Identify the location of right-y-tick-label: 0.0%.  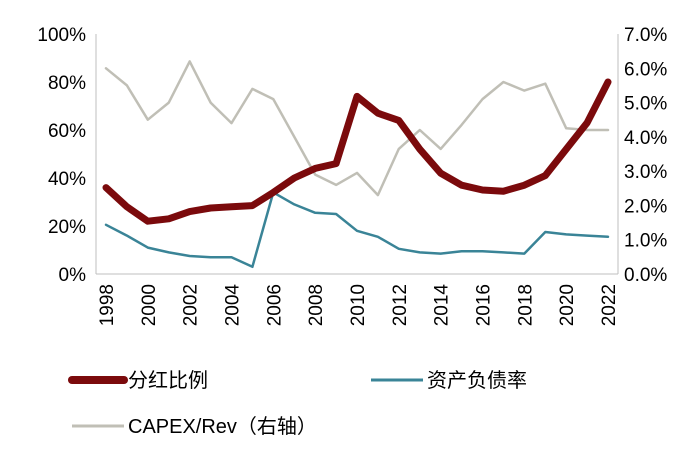
(645, 275).